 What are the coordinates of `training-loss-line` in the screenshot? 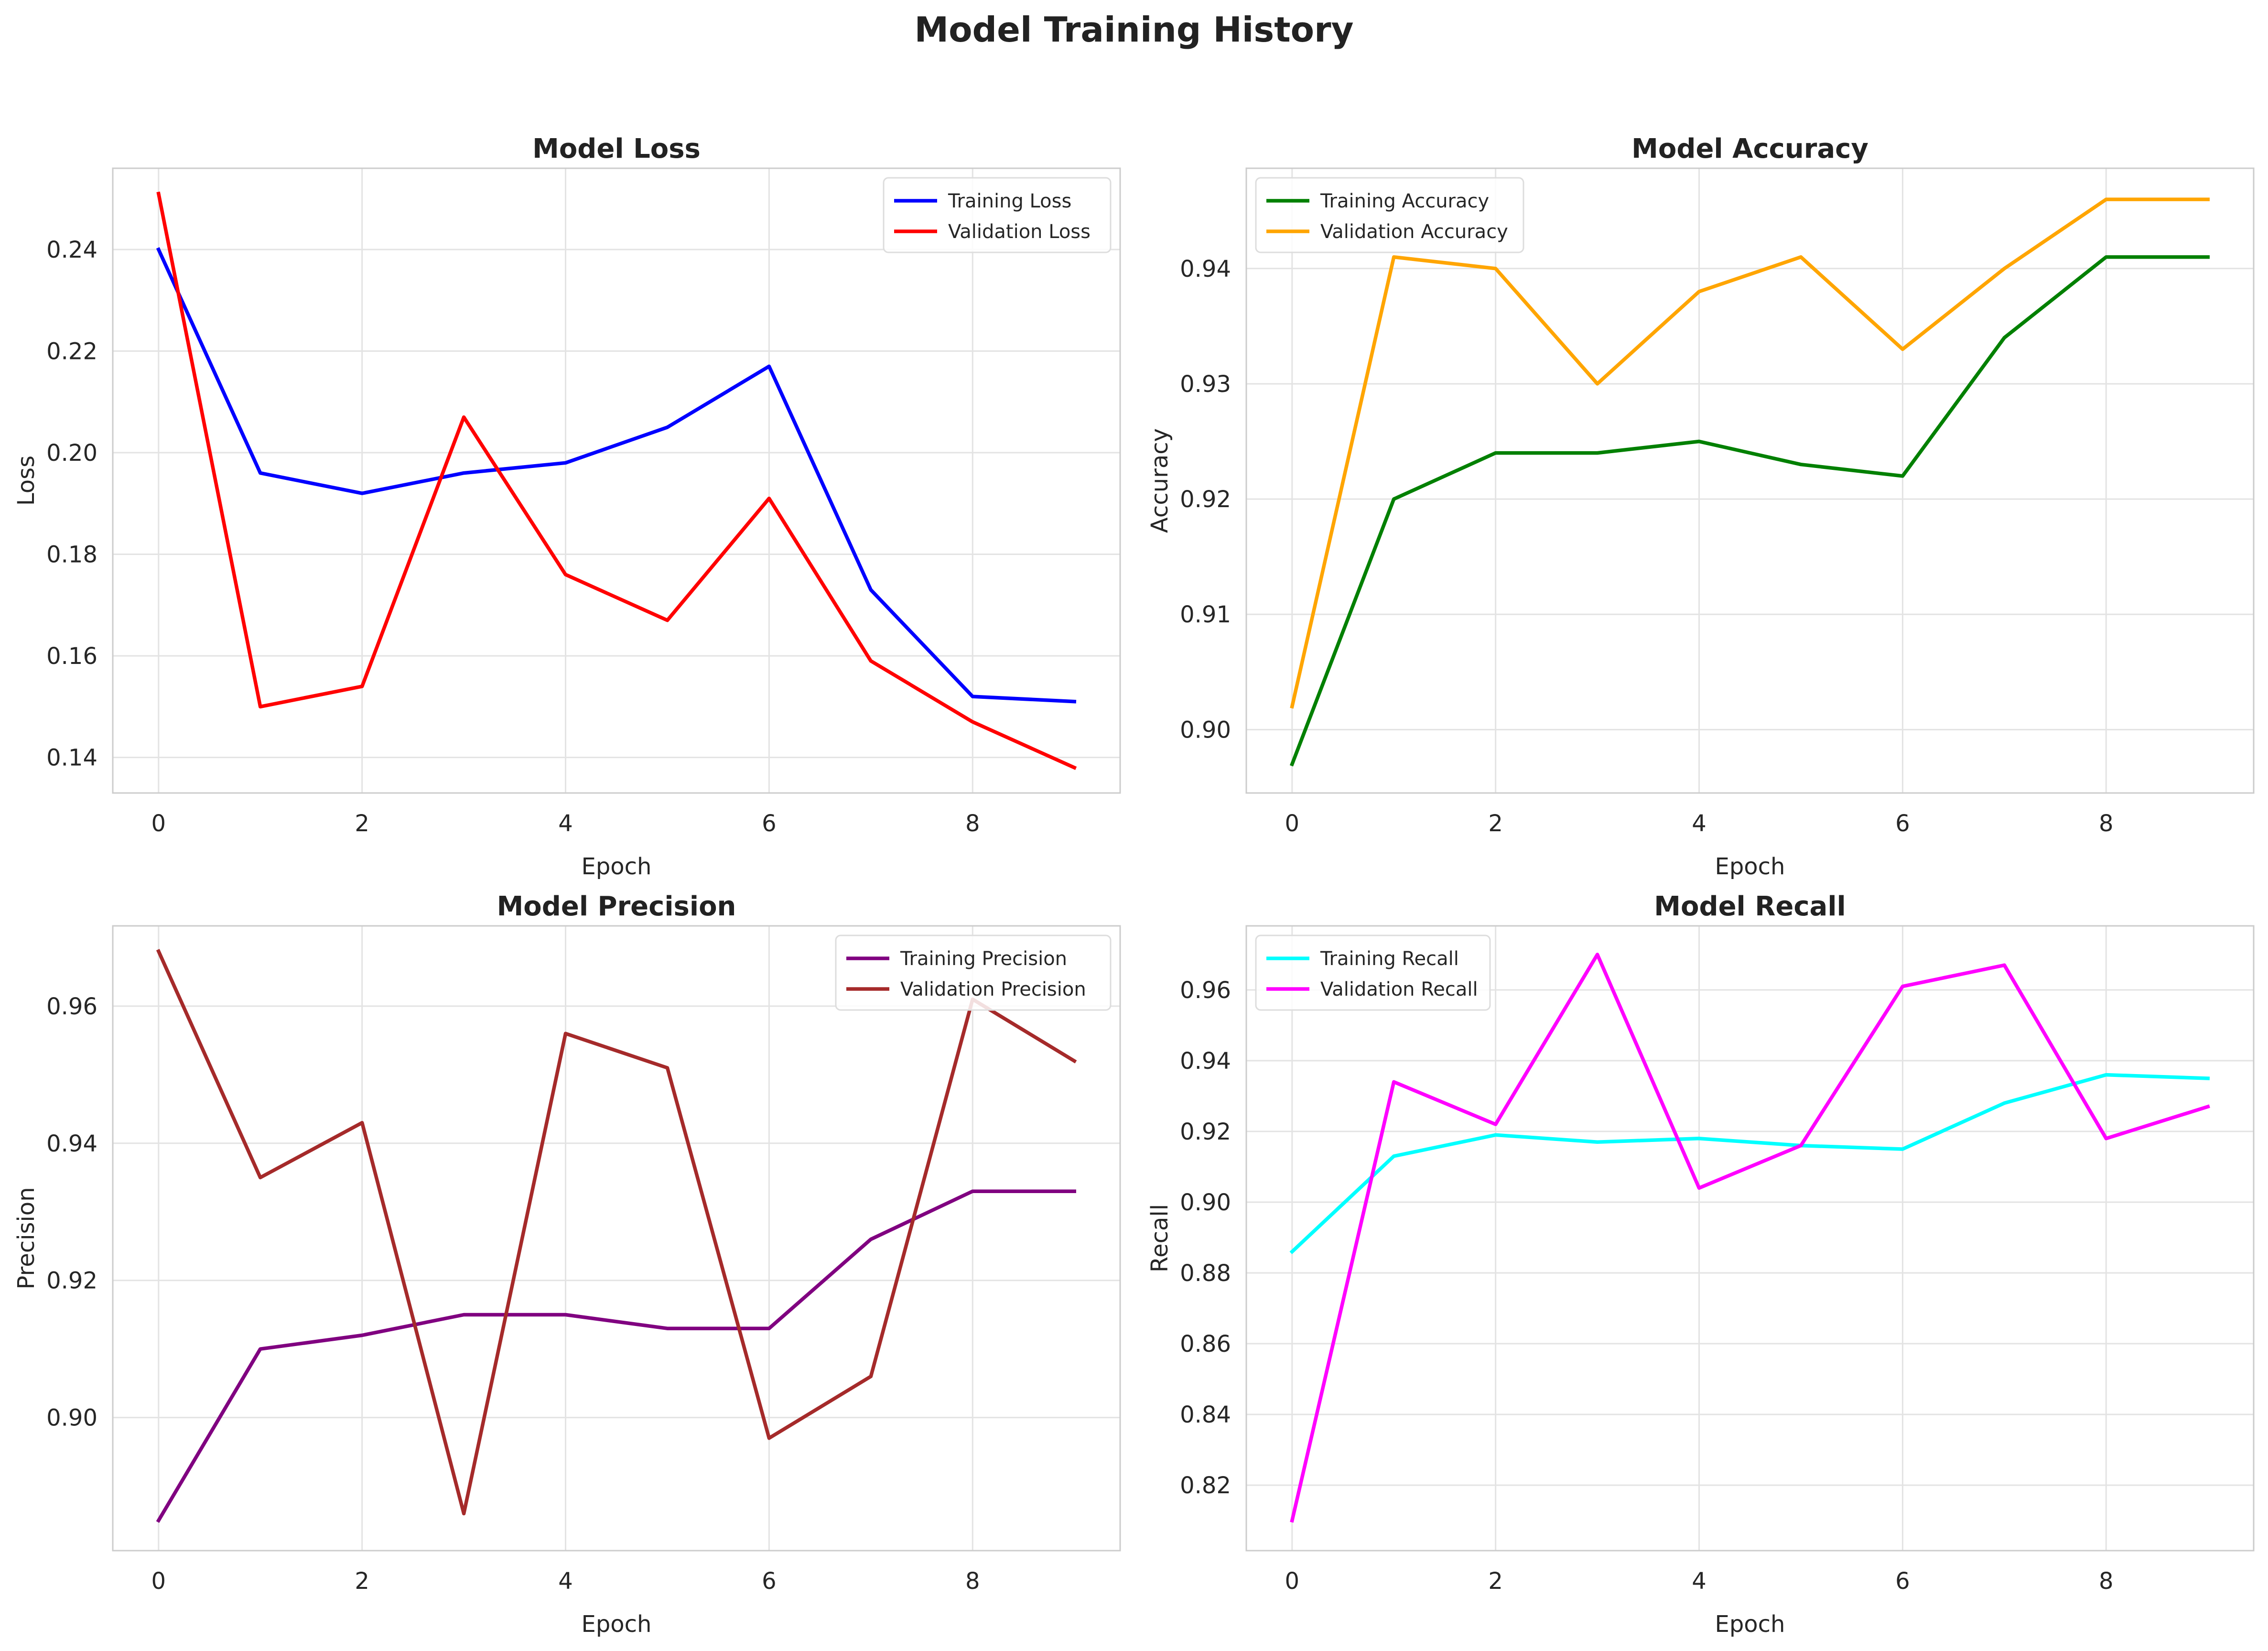 It's located at (616, 475).